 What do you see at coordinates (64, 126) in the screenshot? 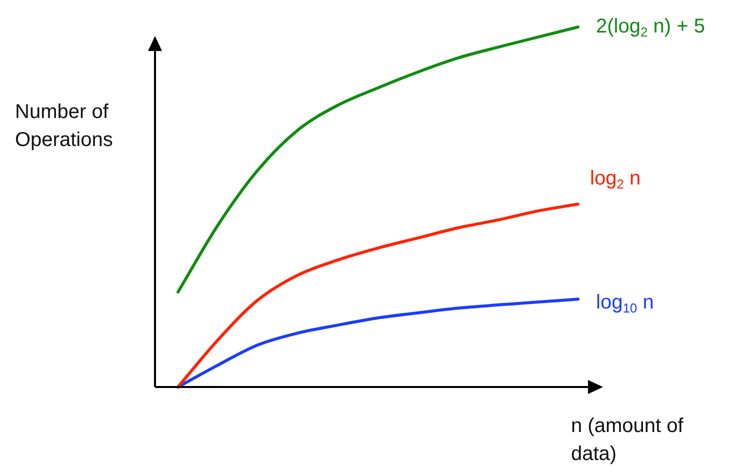
I see `y-axis-title: Number of Operations` at bounding box center [64, 126].